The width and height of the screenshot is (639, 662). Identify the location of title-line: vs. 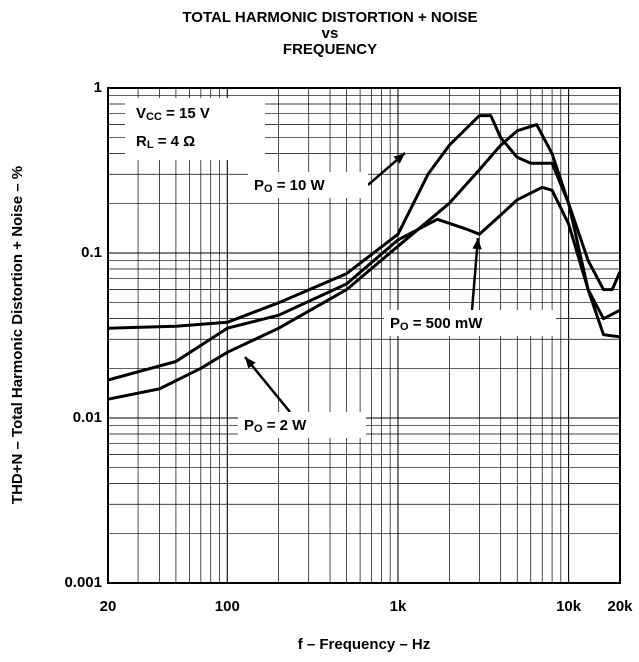
(330, 33).